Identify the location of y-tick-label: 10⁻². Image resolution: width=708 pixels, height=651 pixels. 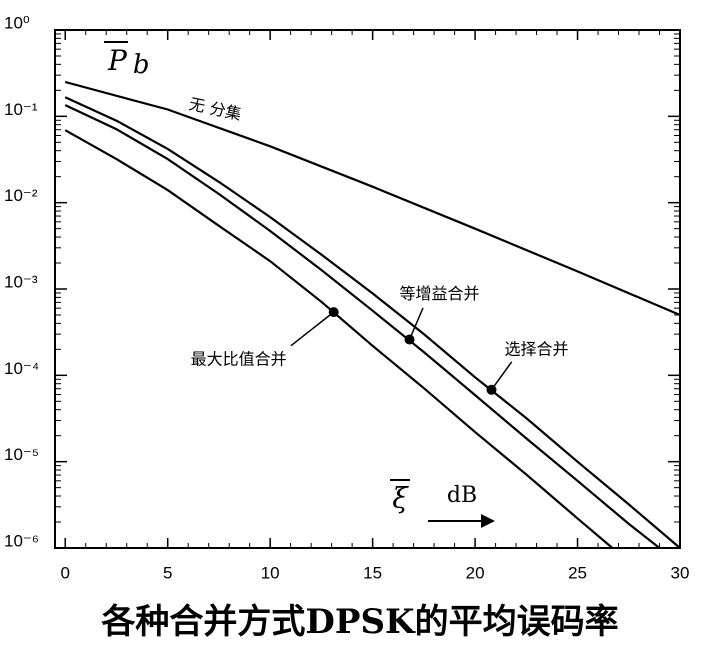
(21, 195).